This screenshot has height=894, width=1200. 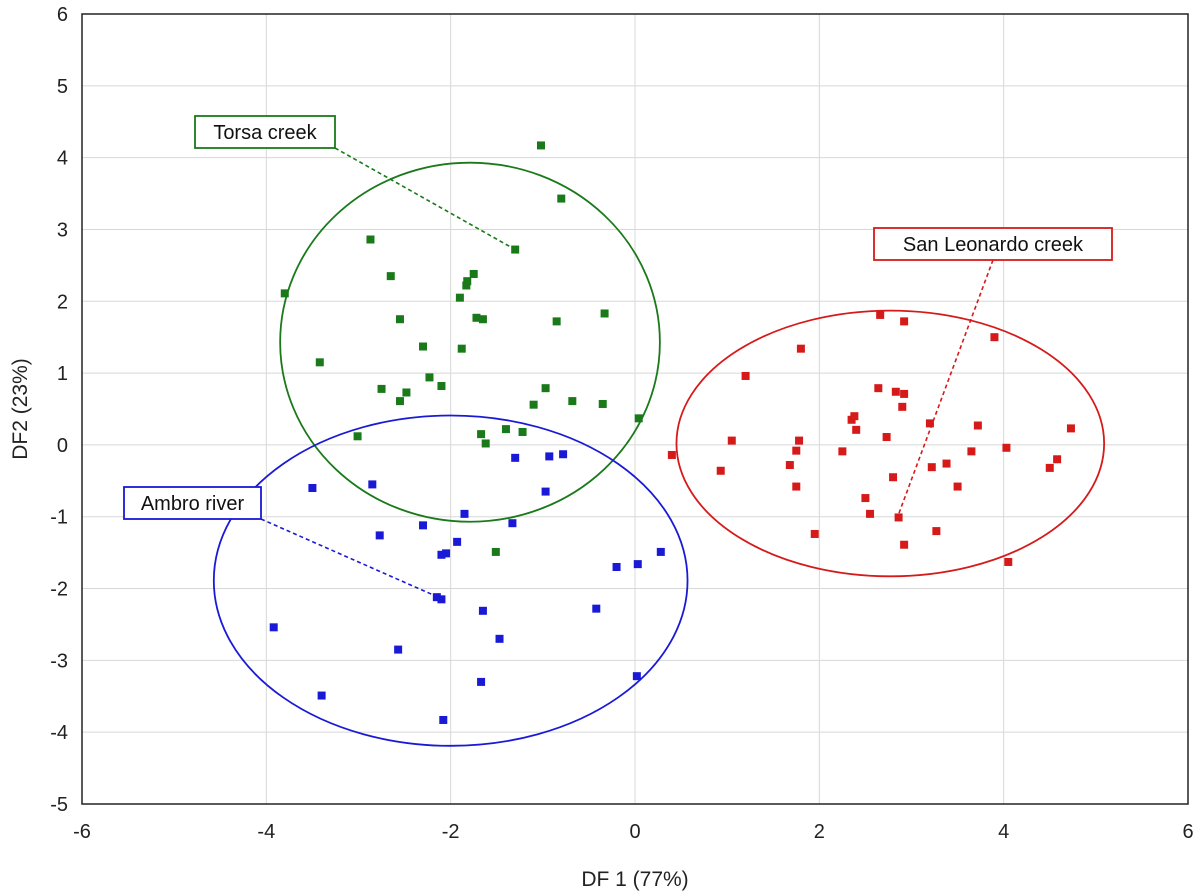 What do you see at coordinates (62, 446) in the screenshot?
I see `y-tick-label: 0` at bounding box center [62, 446].